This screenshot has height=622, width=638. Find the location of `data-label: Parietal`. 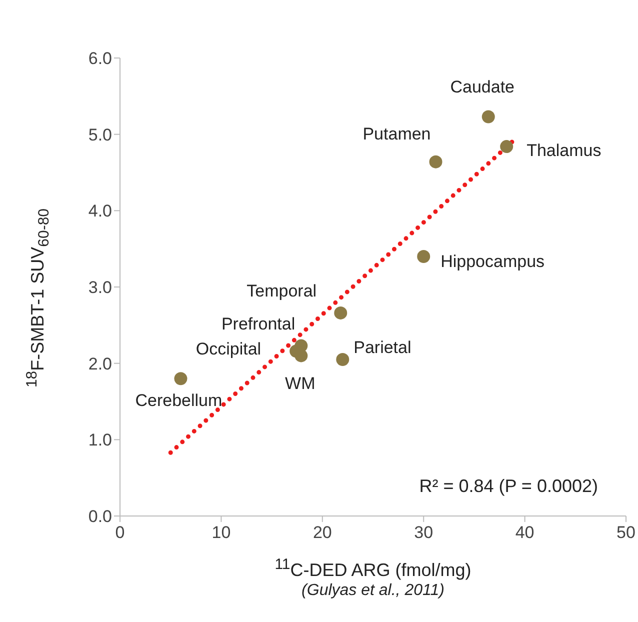

data-label: Parietal is located at coordinates (383, 348).